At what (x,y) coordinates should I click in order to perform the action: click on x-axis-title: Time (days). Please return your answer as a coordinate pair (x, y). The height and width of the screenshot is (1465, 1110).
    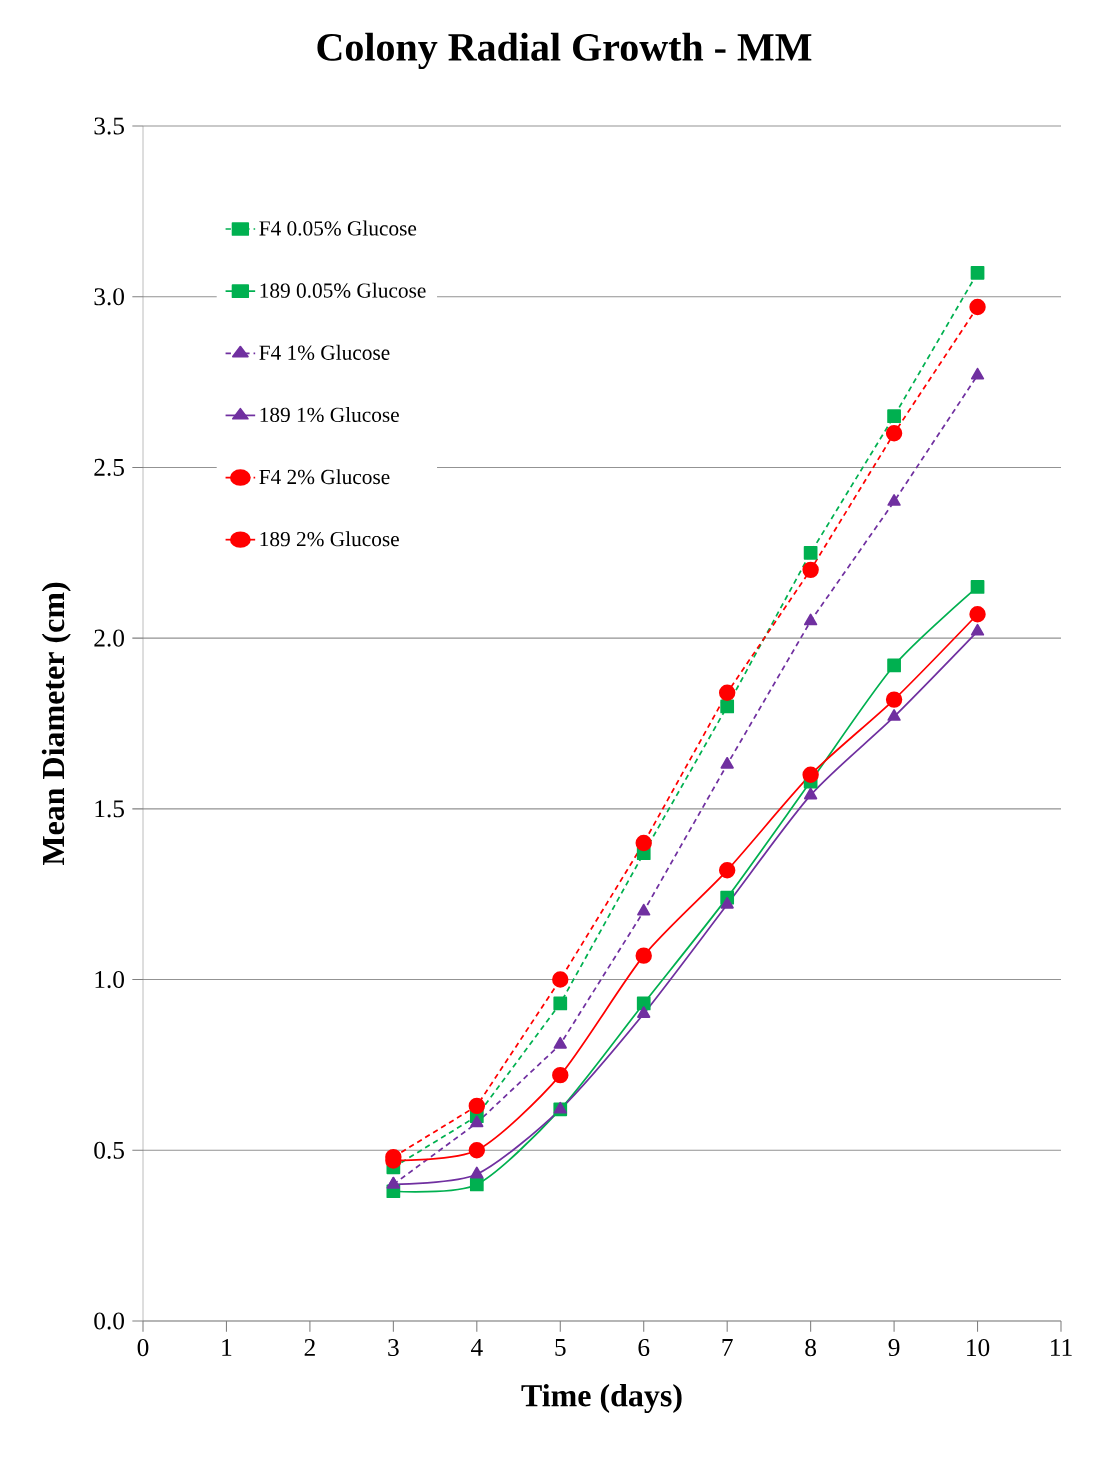
    Looking at the image, I should click on (601, 1398).